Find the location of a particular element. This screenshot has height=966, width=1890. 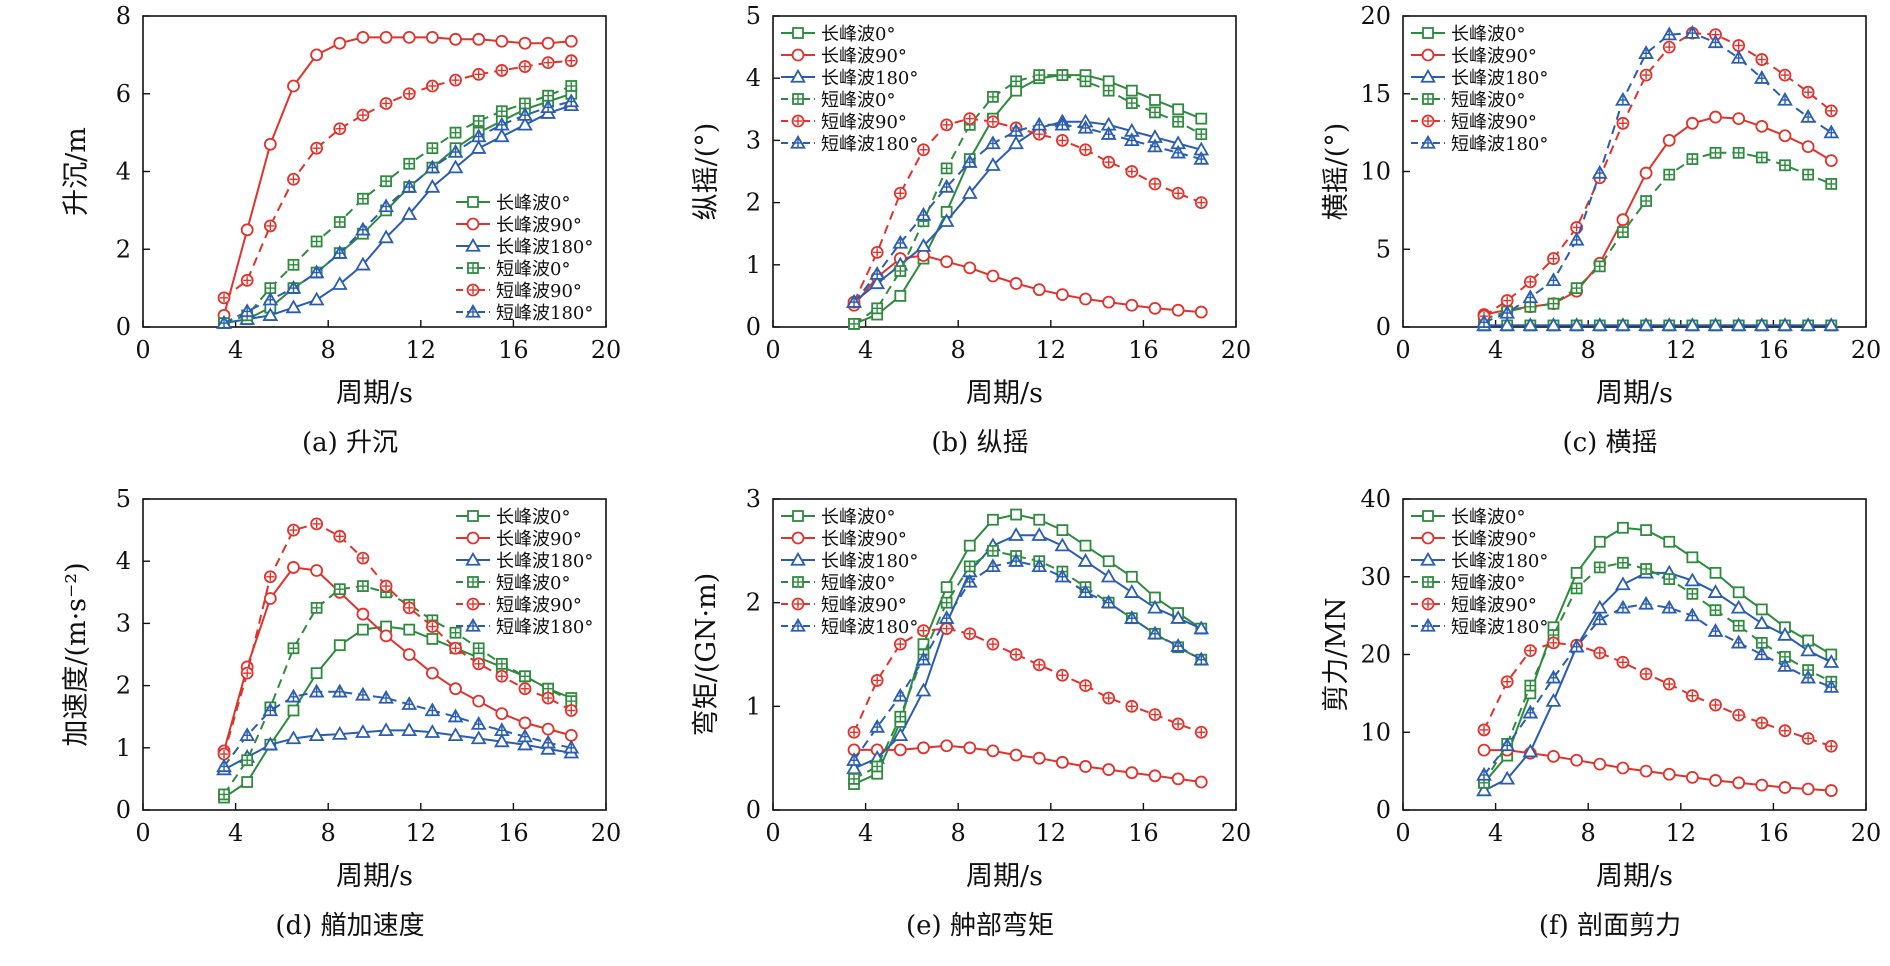

panel-caption: (b) 纵摇 is located at coordinates (980, 443).